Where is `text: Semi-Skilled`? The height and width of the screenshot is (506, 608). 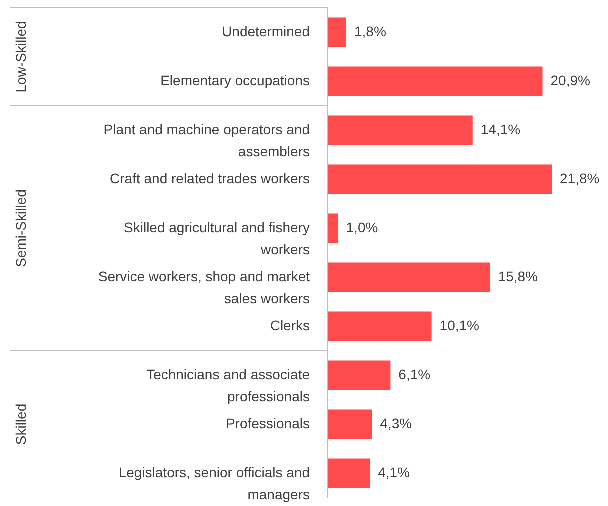 text: Semi-Skilled is located at coordinates (21, 229).